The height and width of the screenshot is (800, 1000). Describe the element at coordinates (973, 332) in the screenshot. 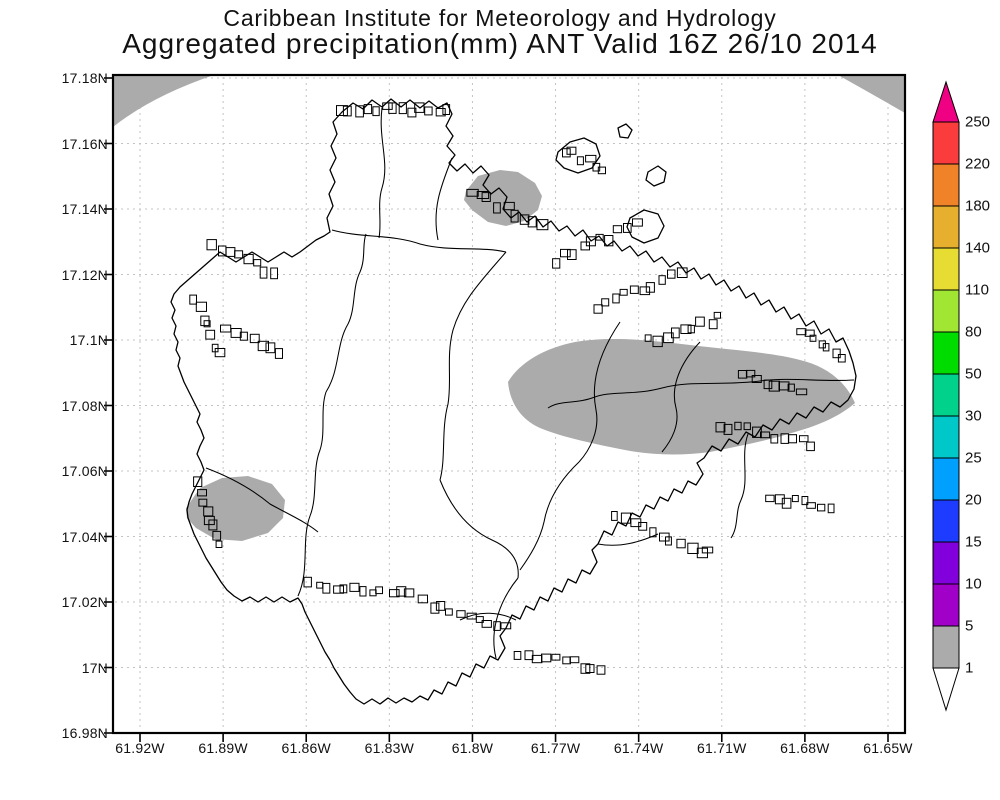

I see `colorbar-label: 80` at that location.